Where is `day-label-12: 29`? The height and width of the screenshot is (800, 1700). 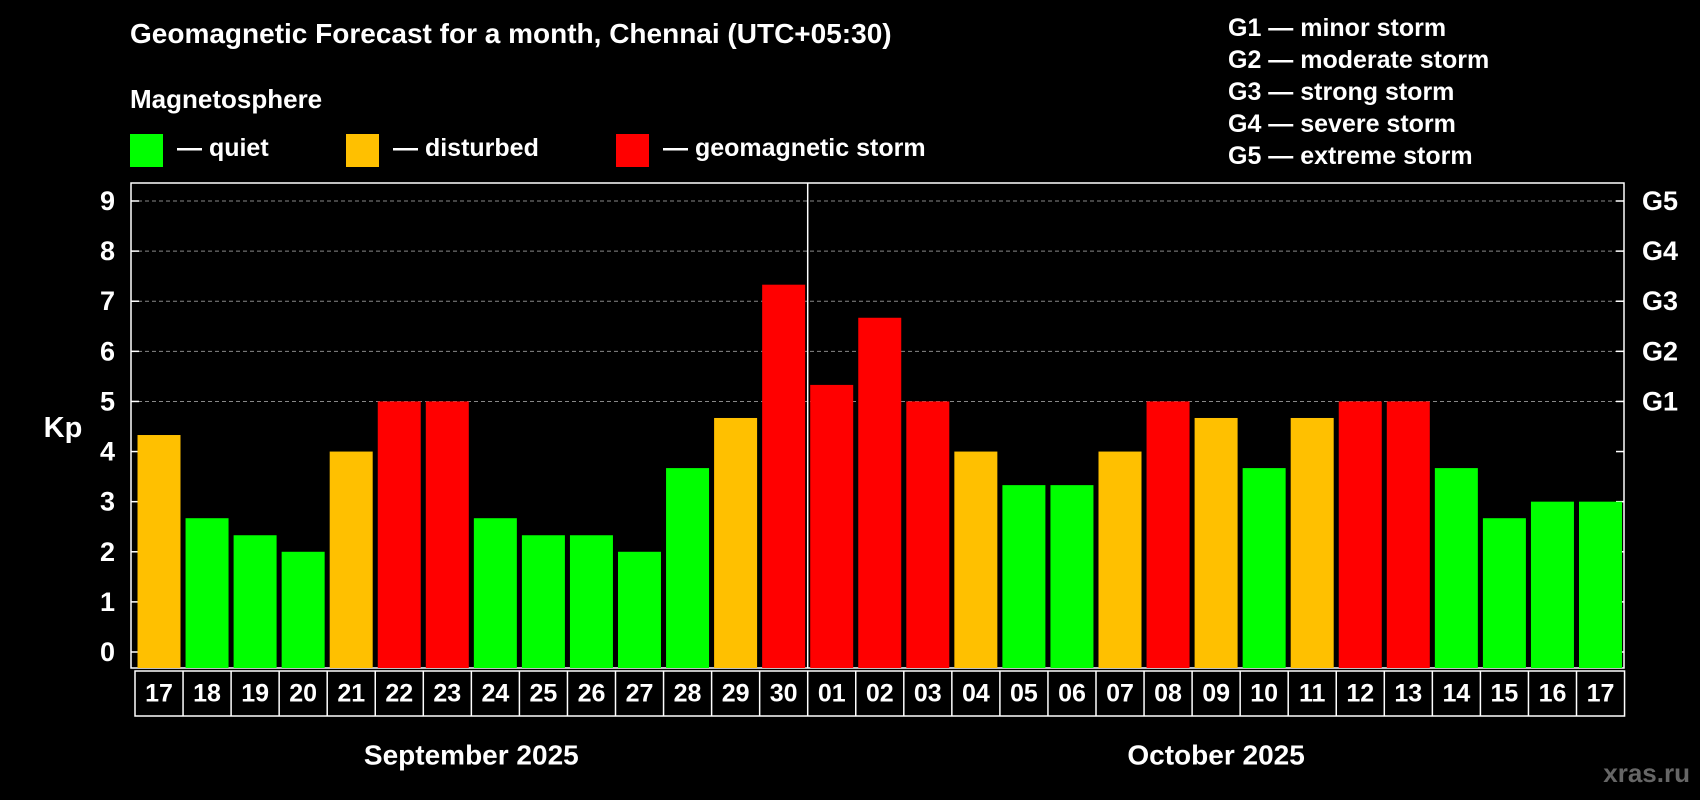
day-label-12: 29 is located at coordinates (736, 694).